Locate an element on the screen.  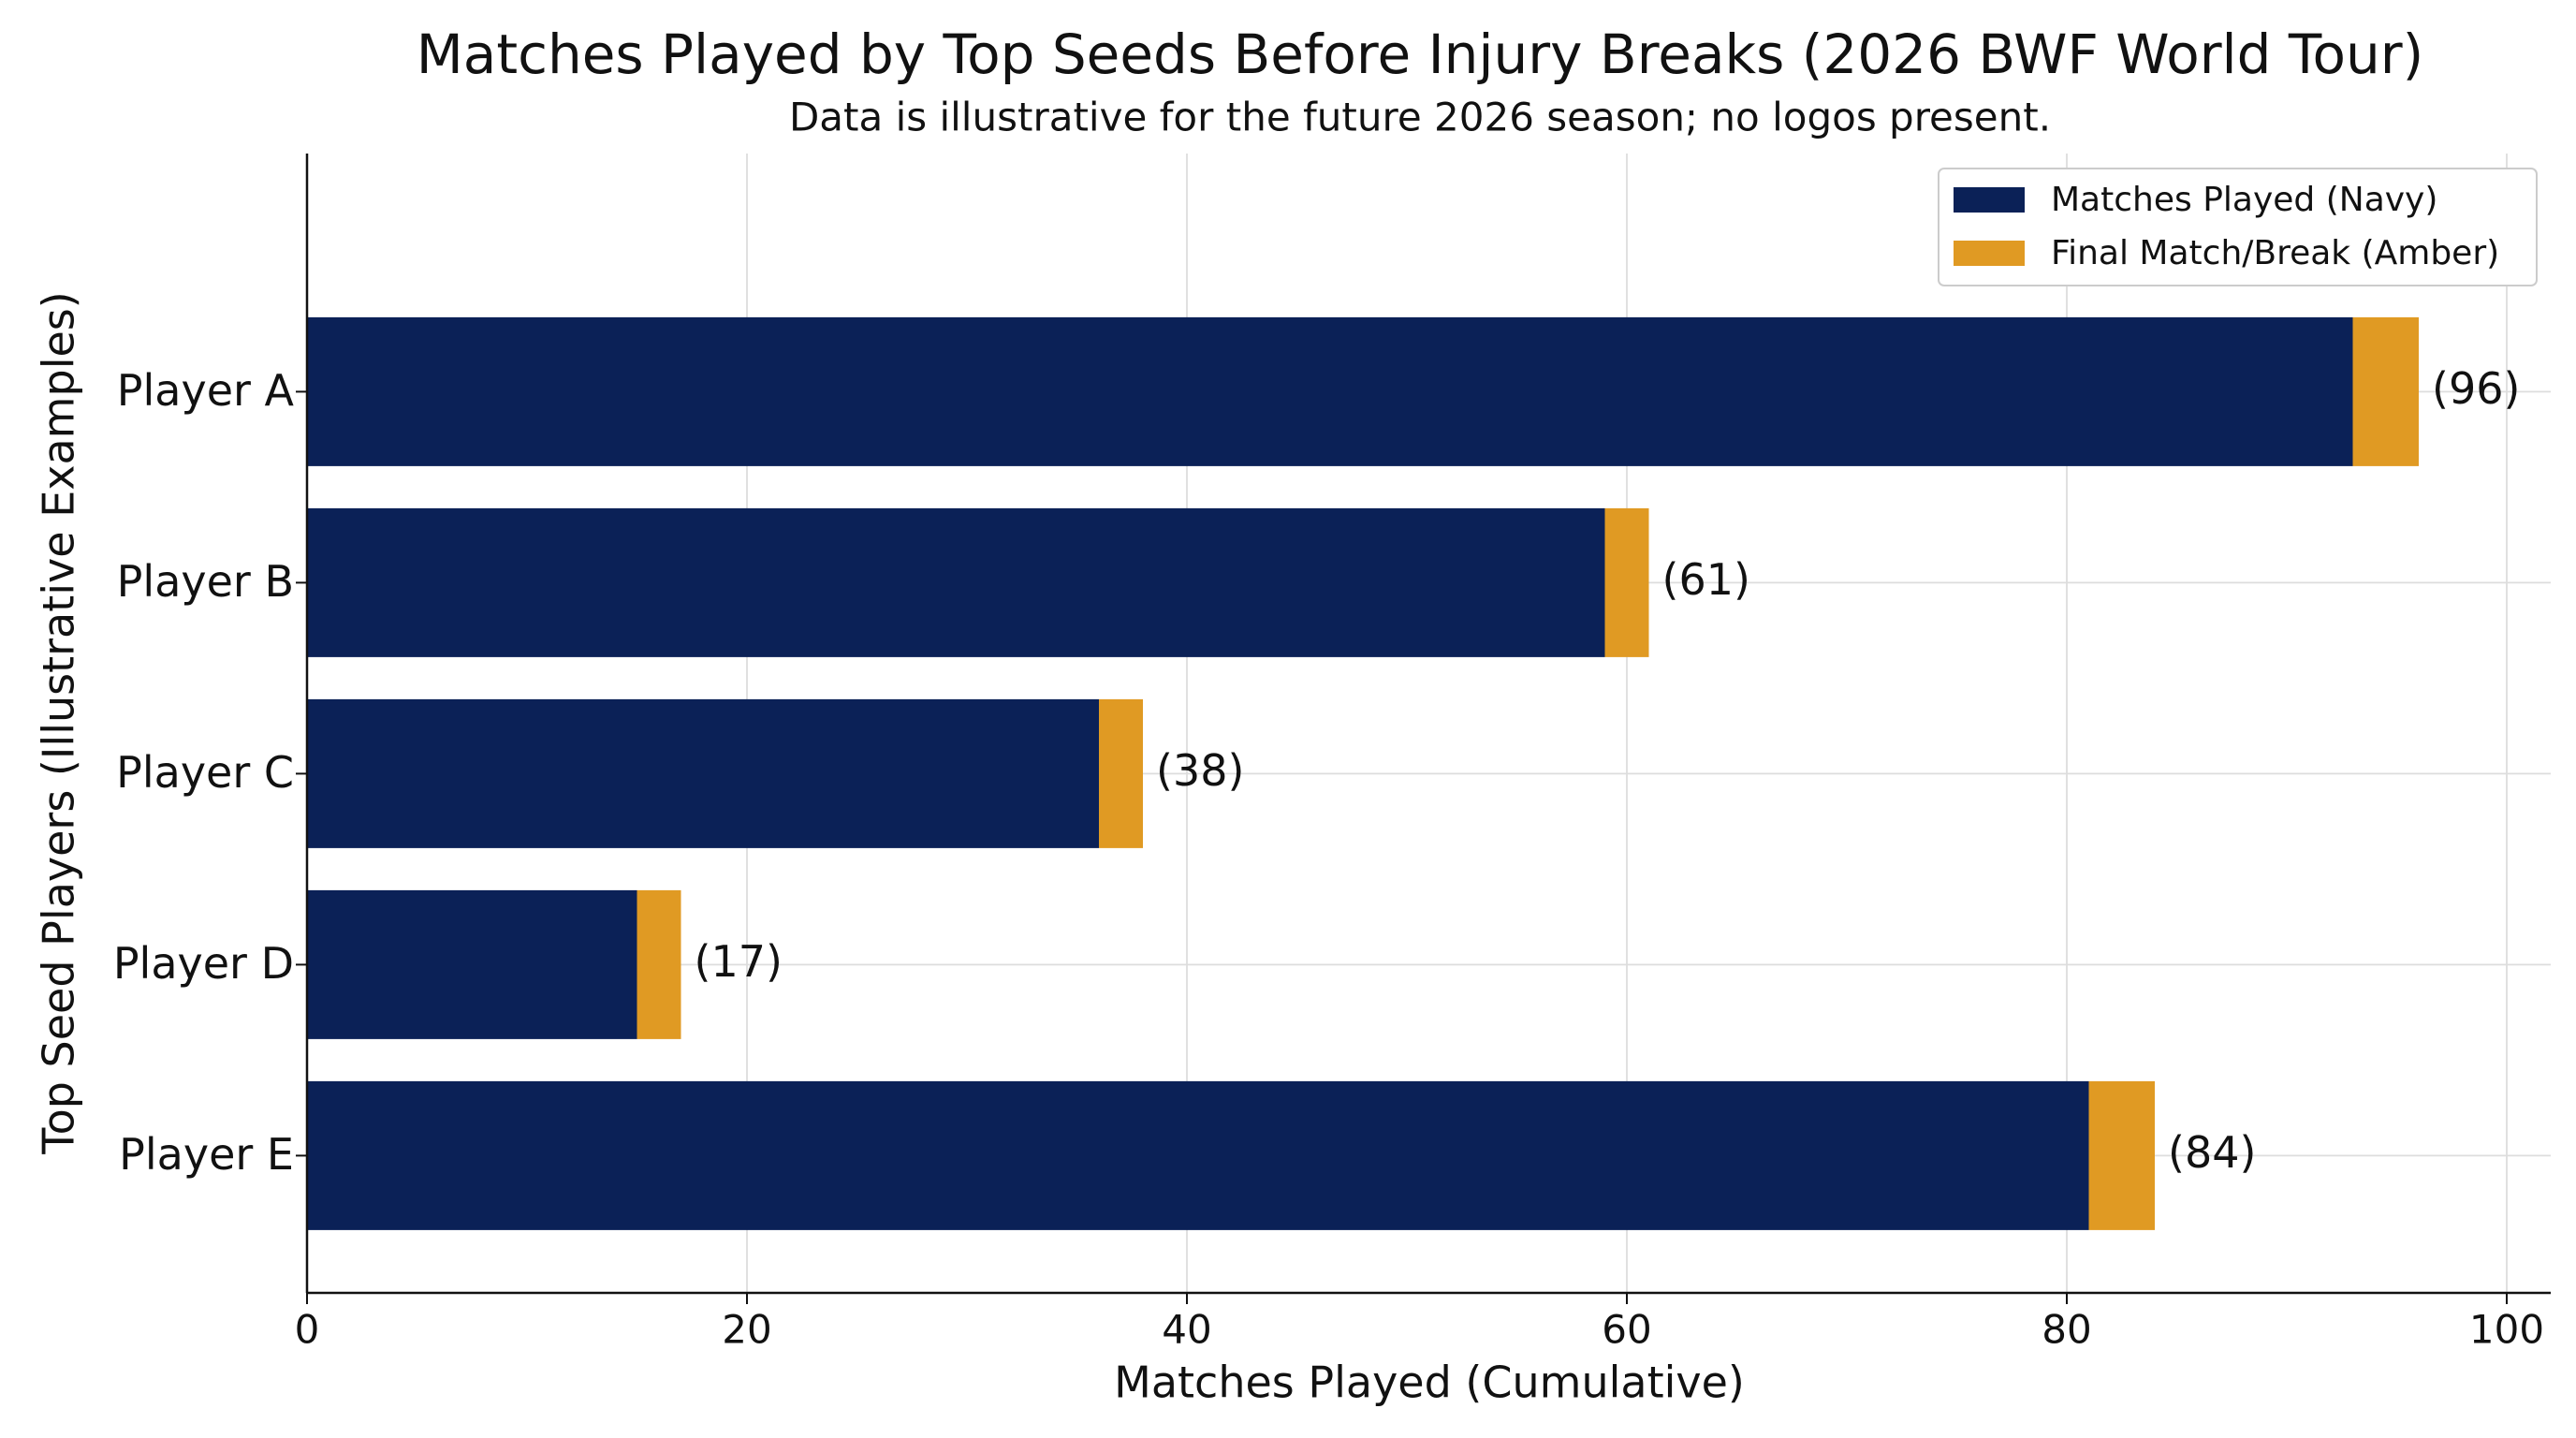
y-tick-label: Player A is located at coordinates (206, 390).